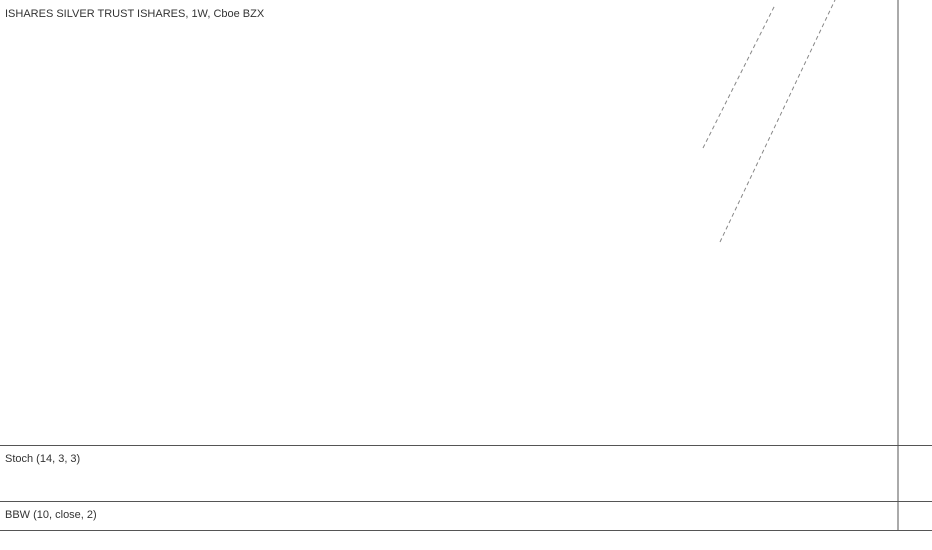 This screenshot has height=550, width=932. Describe the element at coordinates (42, 459) in the screenshot. I see `indicator-title: Stoch (14, 3, 3)` at that location.